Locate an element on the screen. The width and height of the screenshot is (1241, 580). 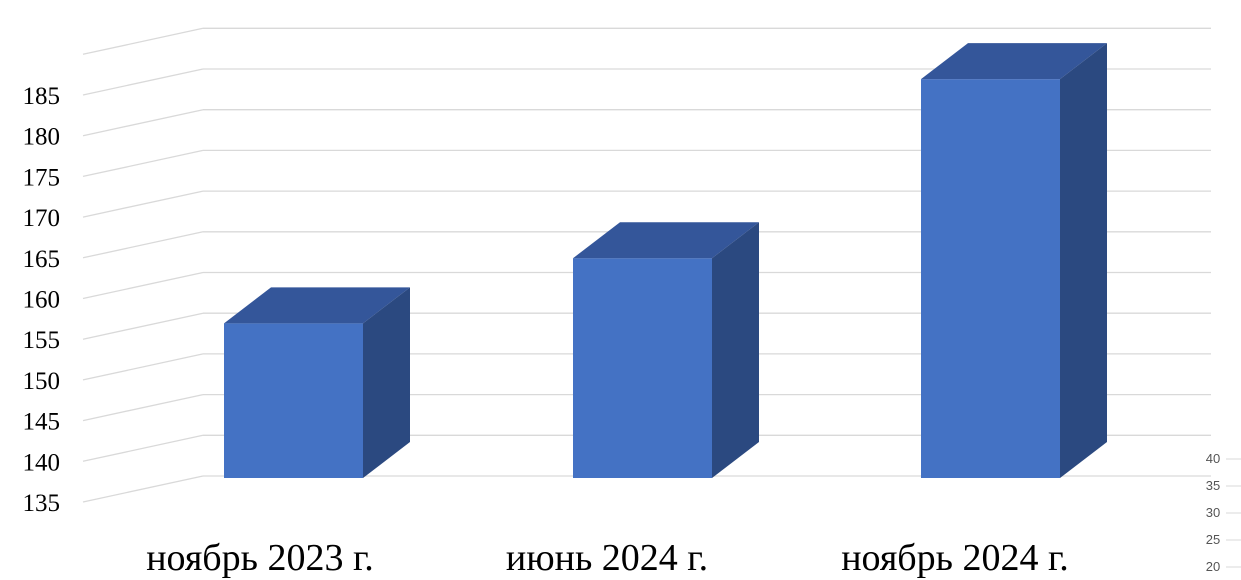
x-category-label: ноябрь 2023 г. is located at coordinates (260, 558).